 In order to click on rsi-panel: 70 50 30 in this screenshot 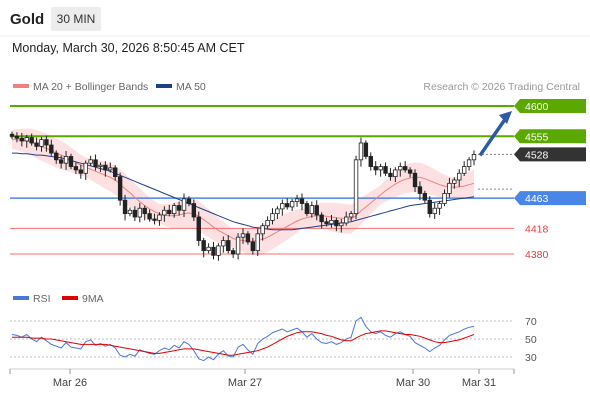, I will do `click(273, 340)`.